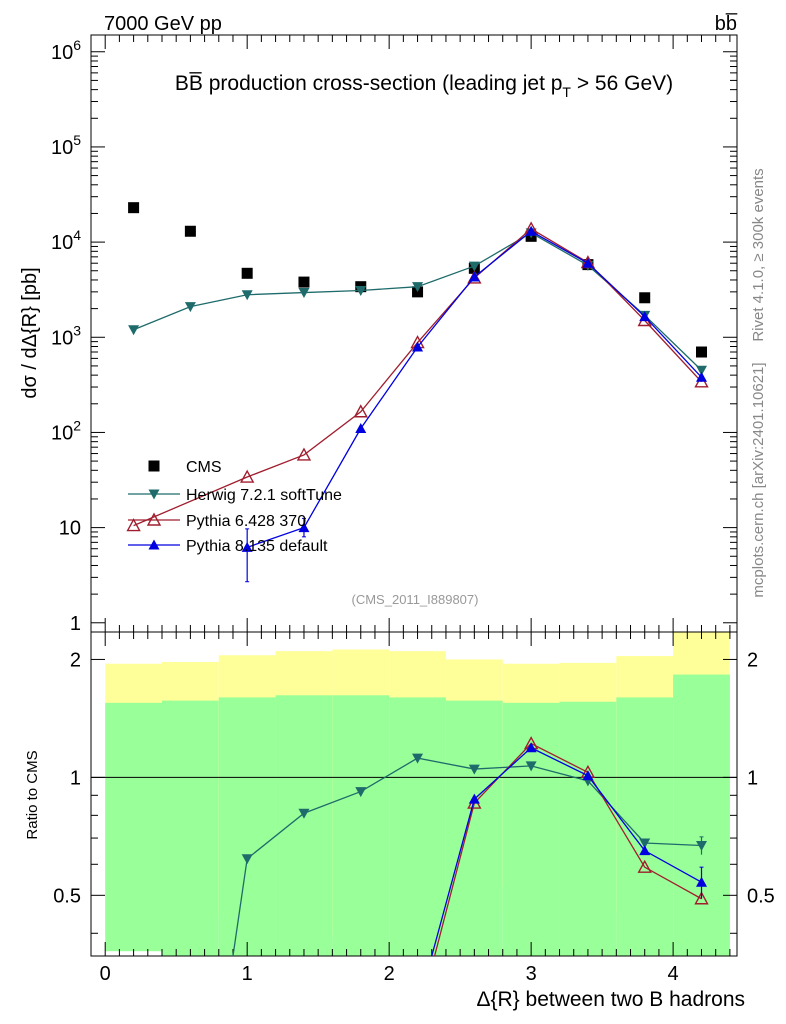 The image size is (786, 1024). What do you see at coordinates (77, 235) in the screenshot?
I see `tick-exponent: 4` at bounding box center [77, 235].